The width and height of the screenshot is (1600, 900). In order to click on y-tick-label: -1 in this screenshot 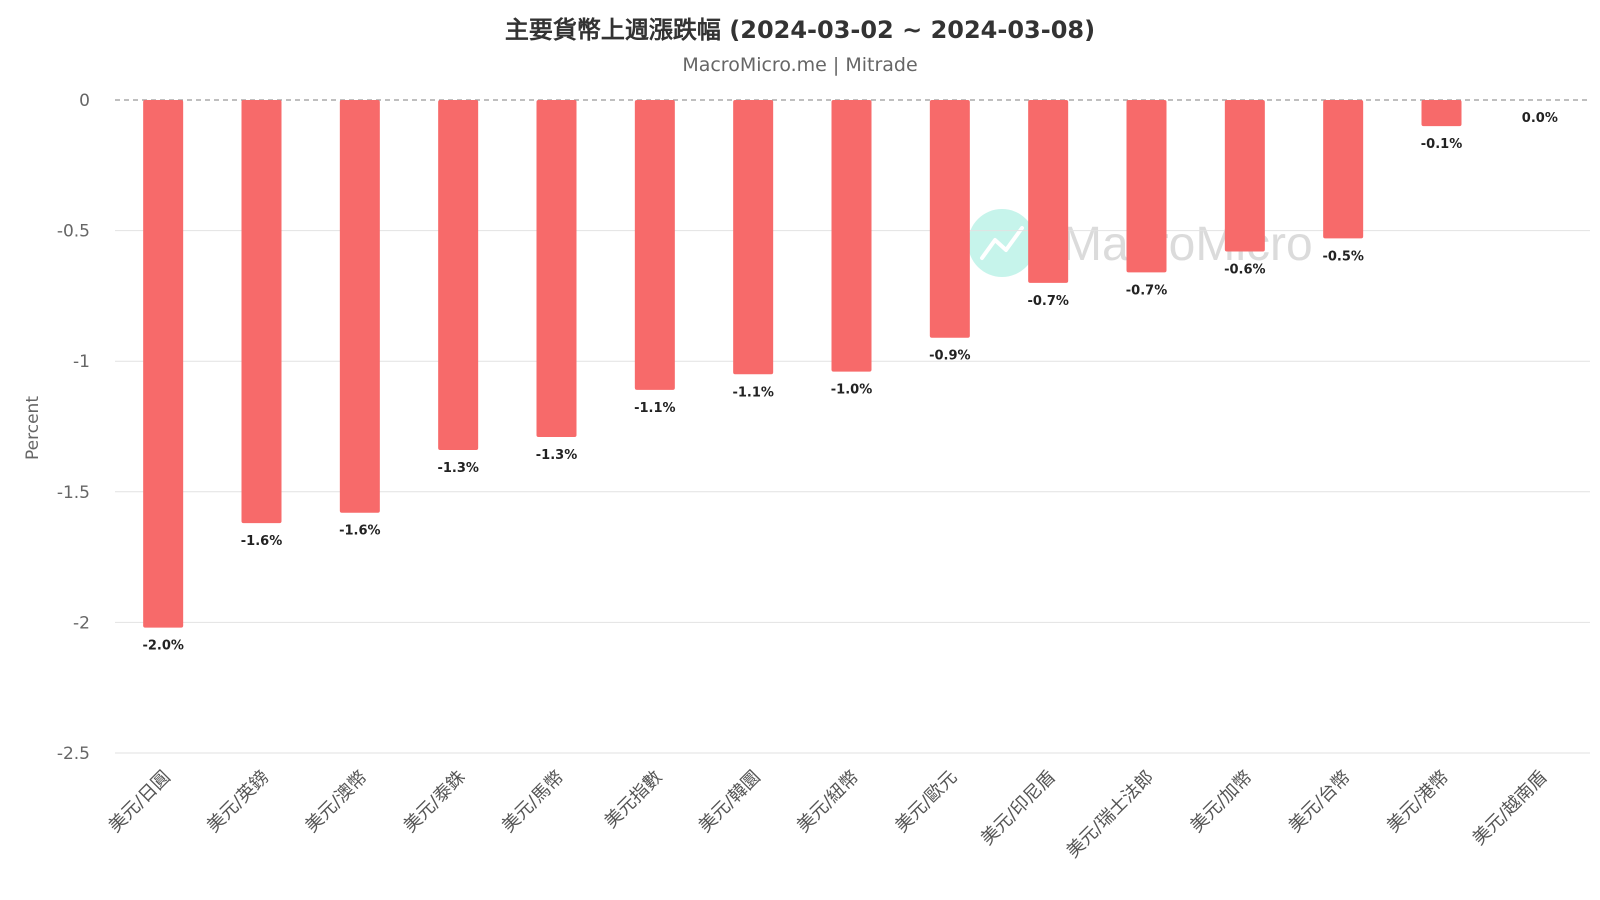, I will do `click(81, 362)`.